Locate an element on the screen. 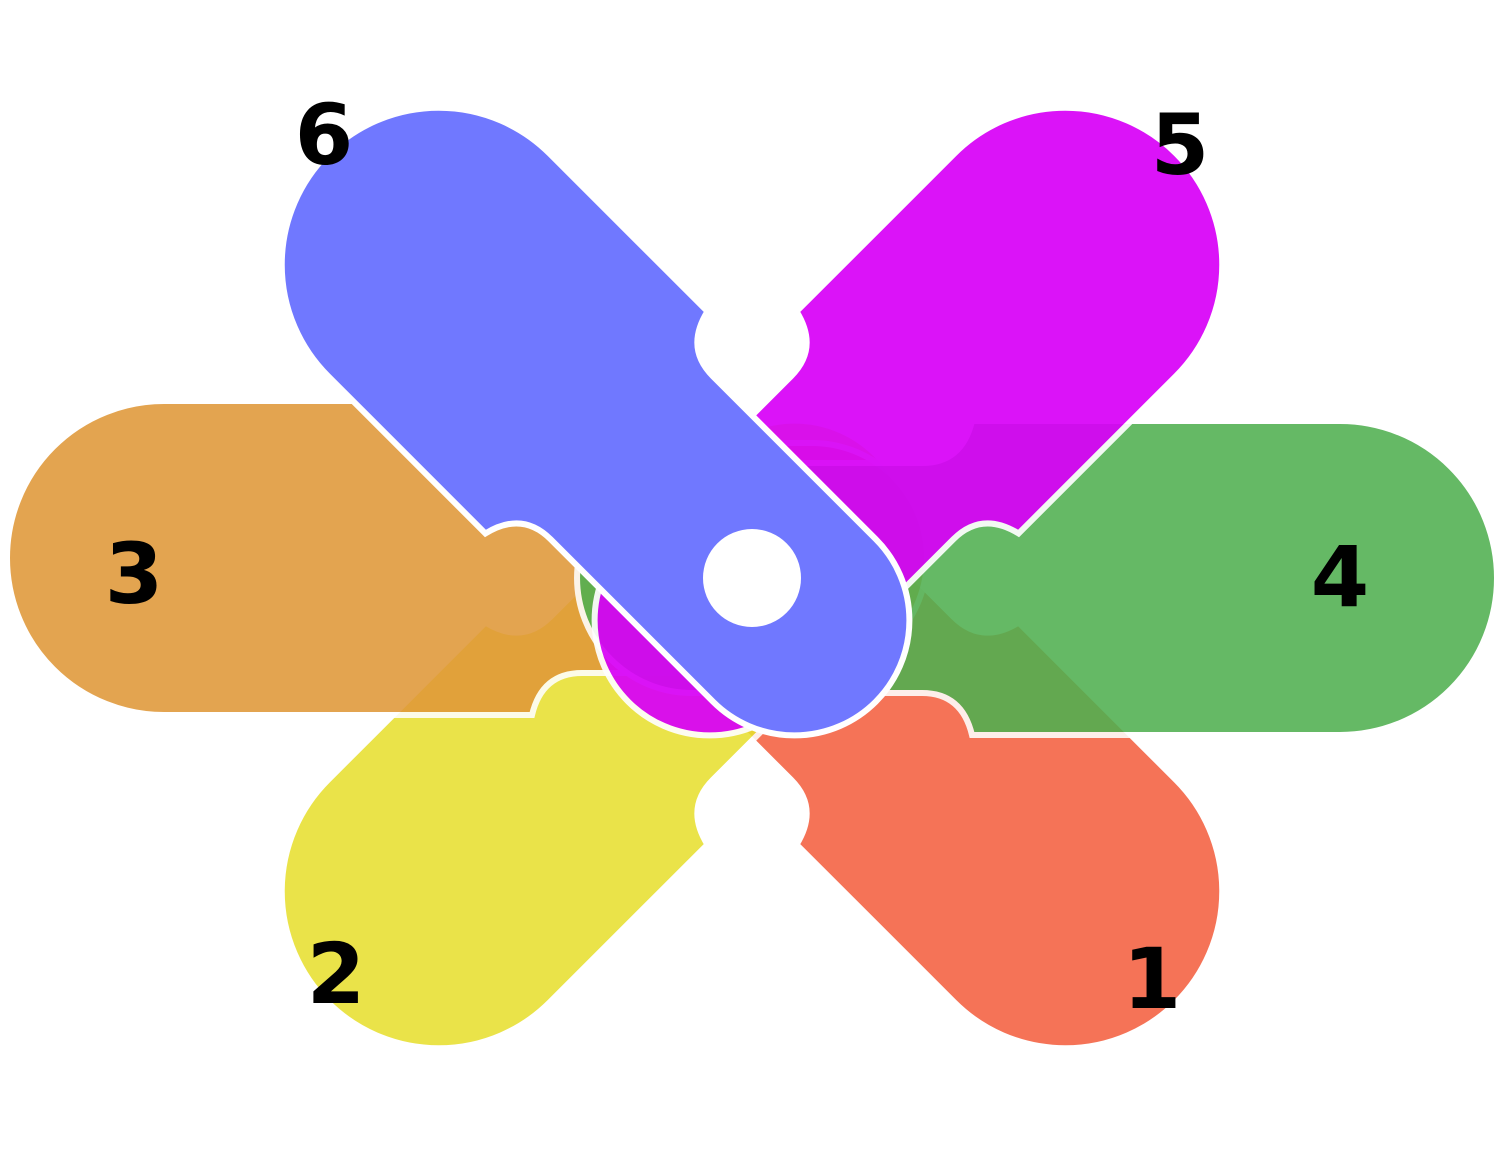 The width and height of the screenshot is (1503, 1157). petal-label-3: 3 is located at coordinates (134, 574).